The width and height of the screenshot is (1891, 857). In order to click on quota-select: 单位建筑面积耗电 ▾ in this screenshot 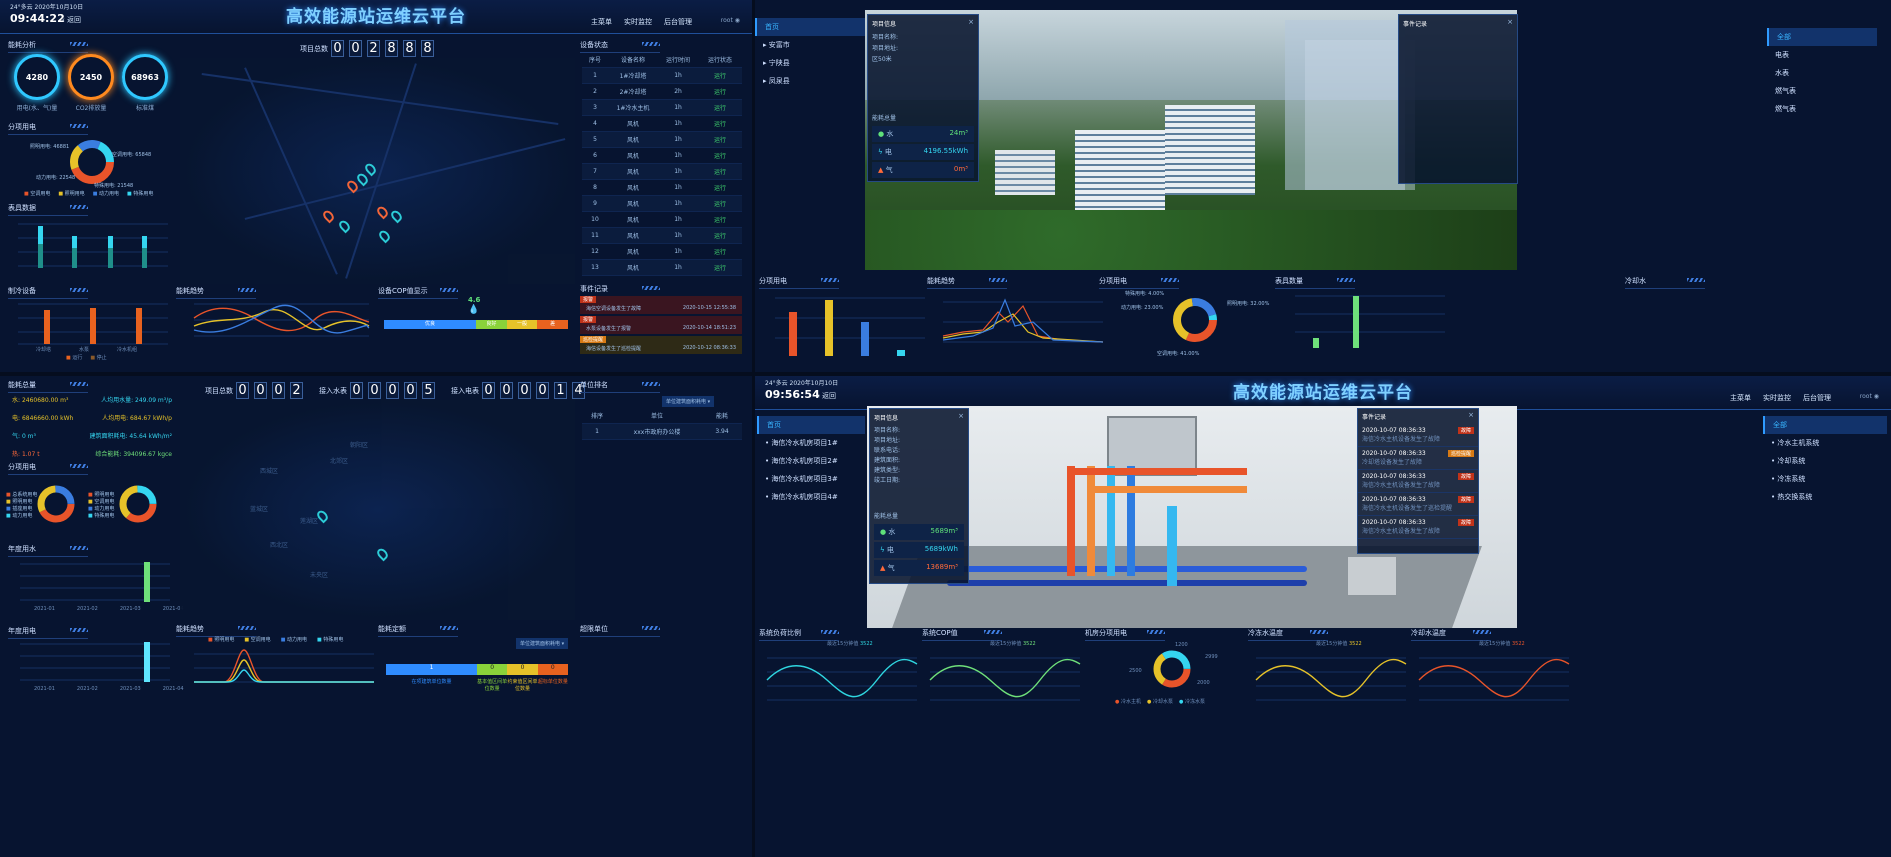, I will do `click(542, 643)`.